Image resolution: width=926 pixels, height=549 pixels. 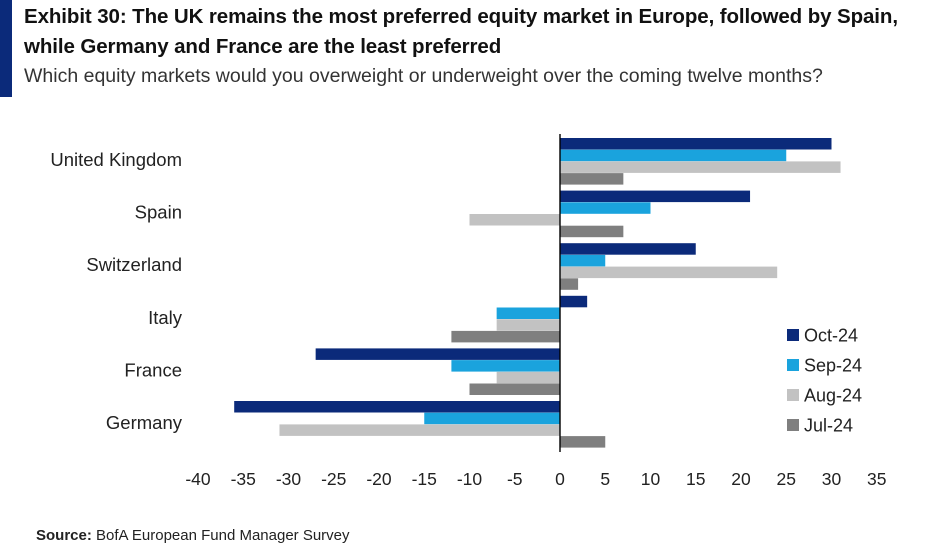 I want to click on x-tick-label: 15, so click(x=695, y=479).